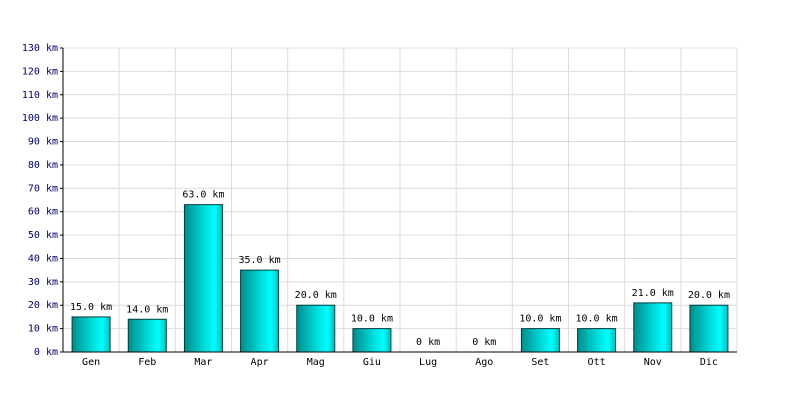  Describe the element at coordinates (91, 307) in the screenshot. I see `value-label: 15.0 km` at that location.